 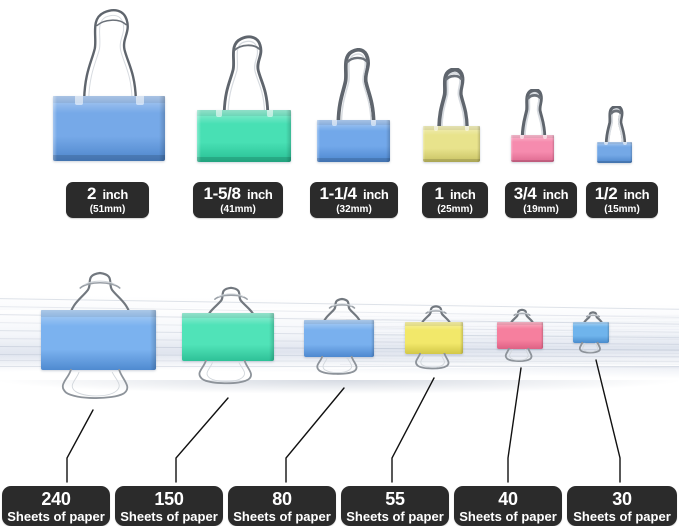 I want to click on size-label-primary: 1-5/8 inch, so click(x=237, y=193).